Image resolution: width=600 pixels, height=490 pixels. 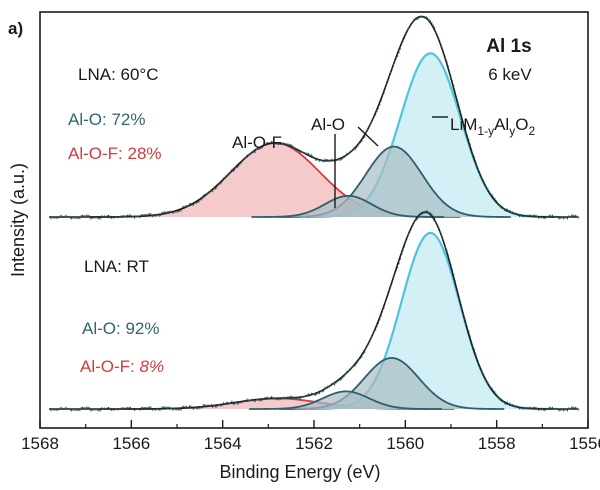 What do you see at coordinates (18, 220) in the screenshot?
I see `y-axis-label: Intensity (a.u.)` at bounding box center [18, 220].